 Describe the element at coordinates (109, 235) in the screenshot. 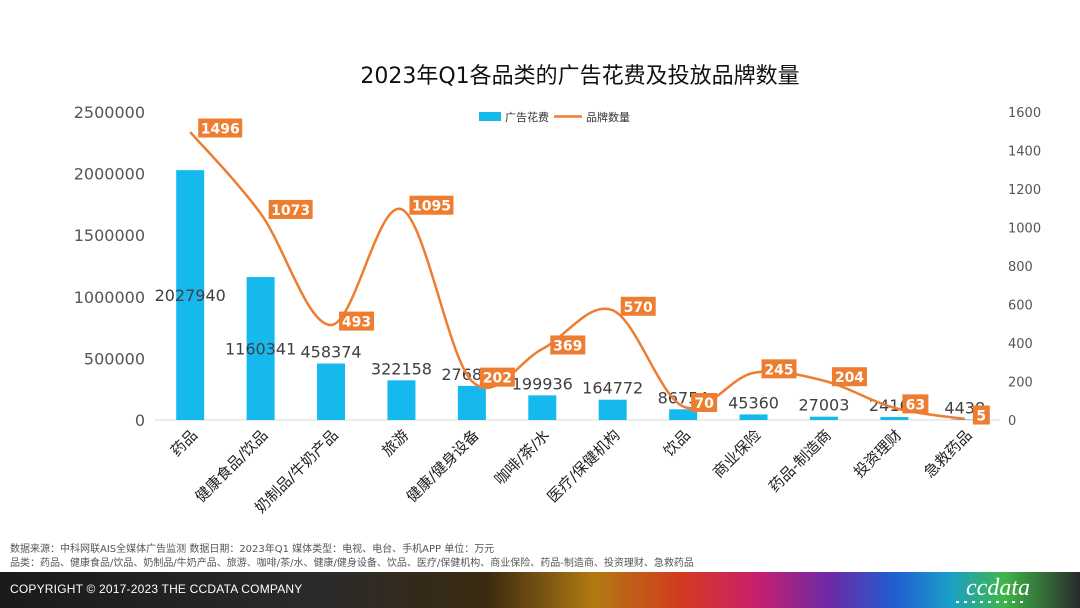

I see `y-left-tick-label: 1500000` at that location.